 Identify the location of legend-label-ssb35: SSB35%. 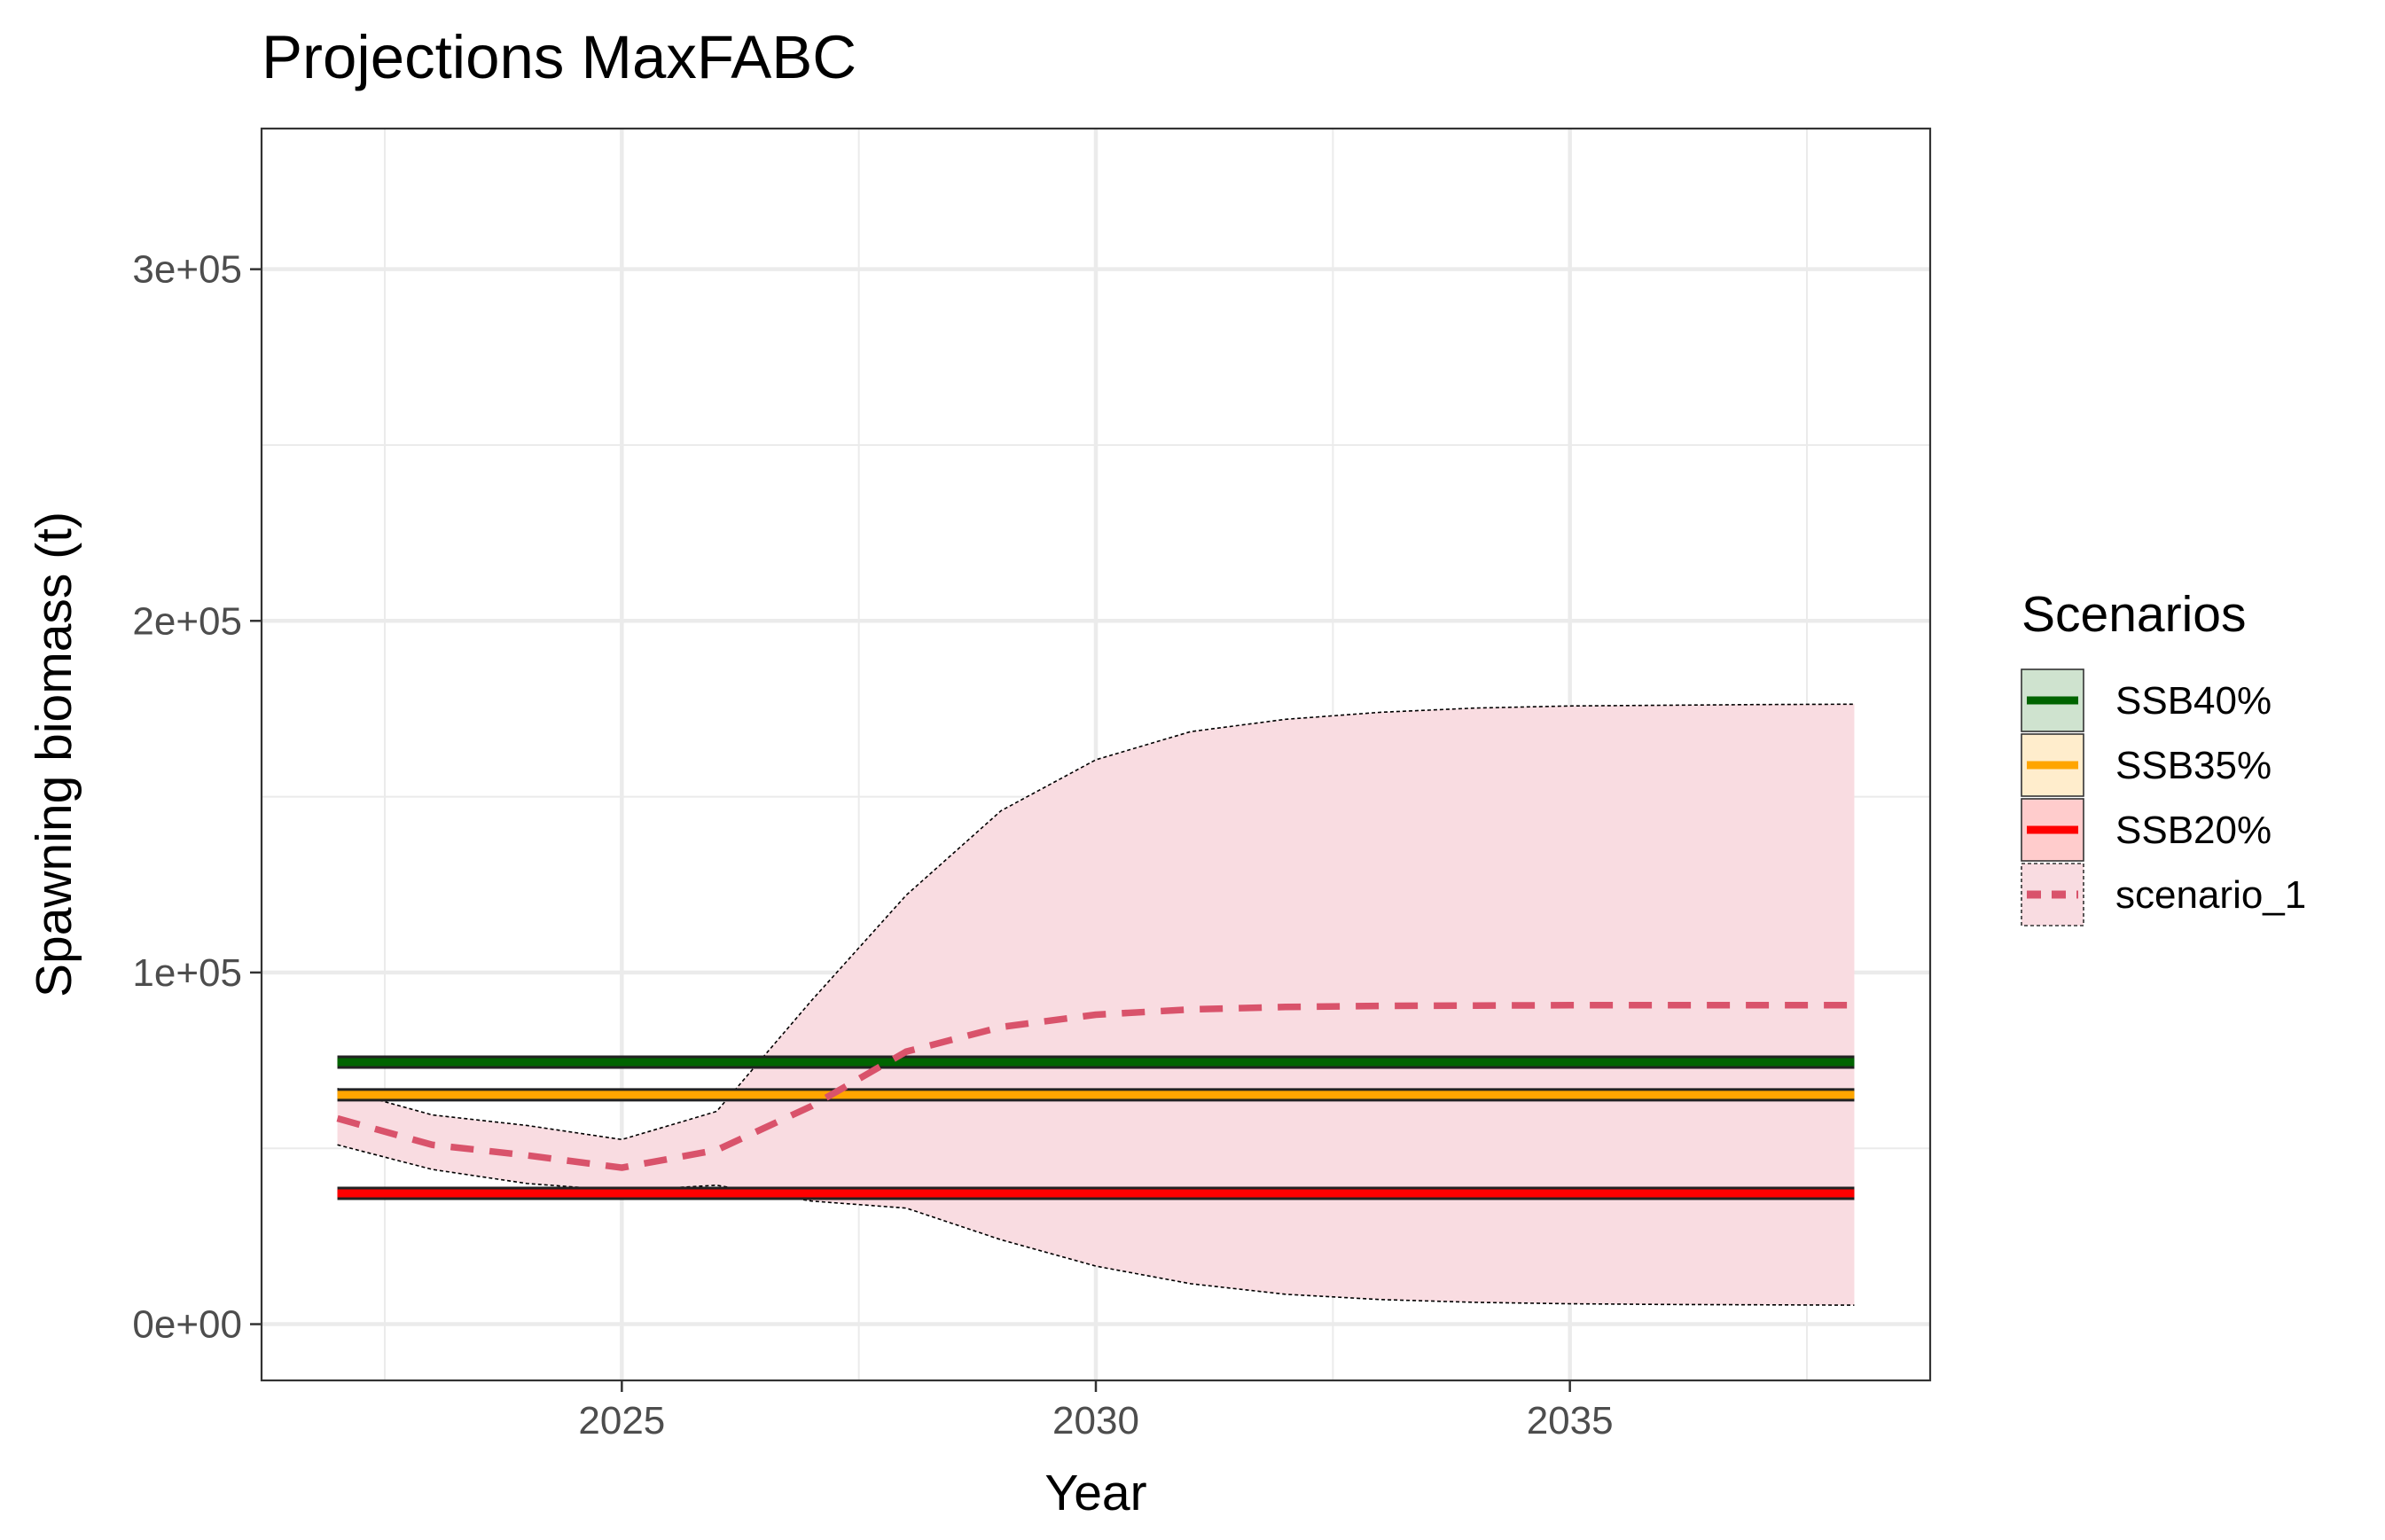
(2193, 765).